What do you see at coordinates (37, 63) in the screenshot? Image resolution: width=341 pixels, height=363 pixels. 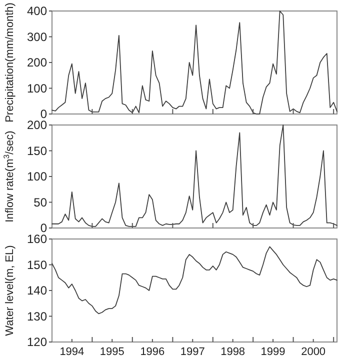 I see `y-tick-label: 200` at bounding box center [37, 63].